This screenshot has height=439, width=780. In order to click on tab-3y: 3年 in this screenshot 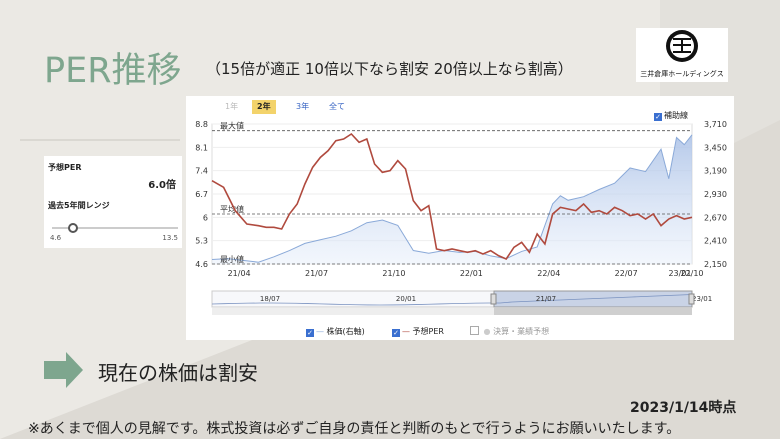, I will do `click(303, 106)`.